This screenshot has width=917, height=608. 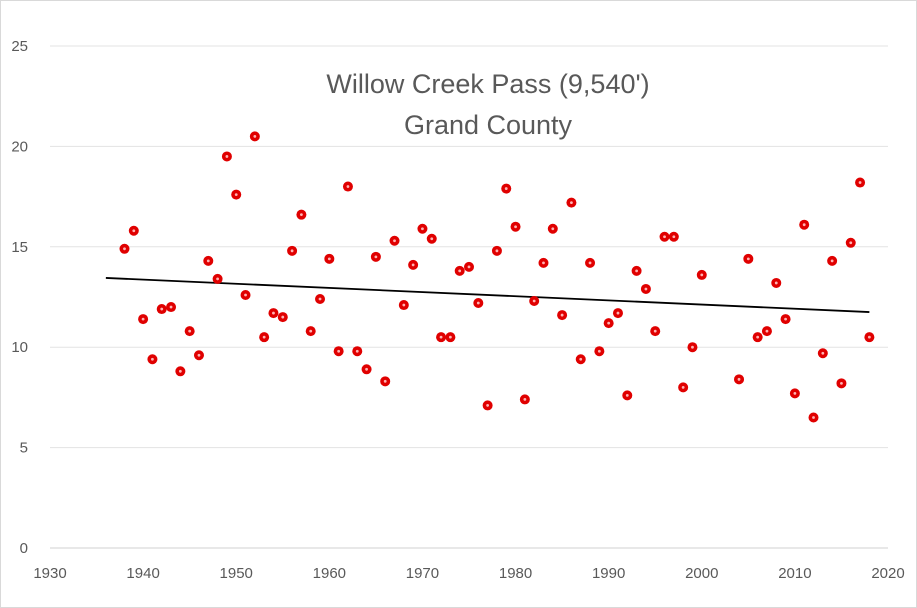 What do you see at coordinates (487, 295) in the screenshot?
I see `trendline-group` at bounding box center [487, 295].